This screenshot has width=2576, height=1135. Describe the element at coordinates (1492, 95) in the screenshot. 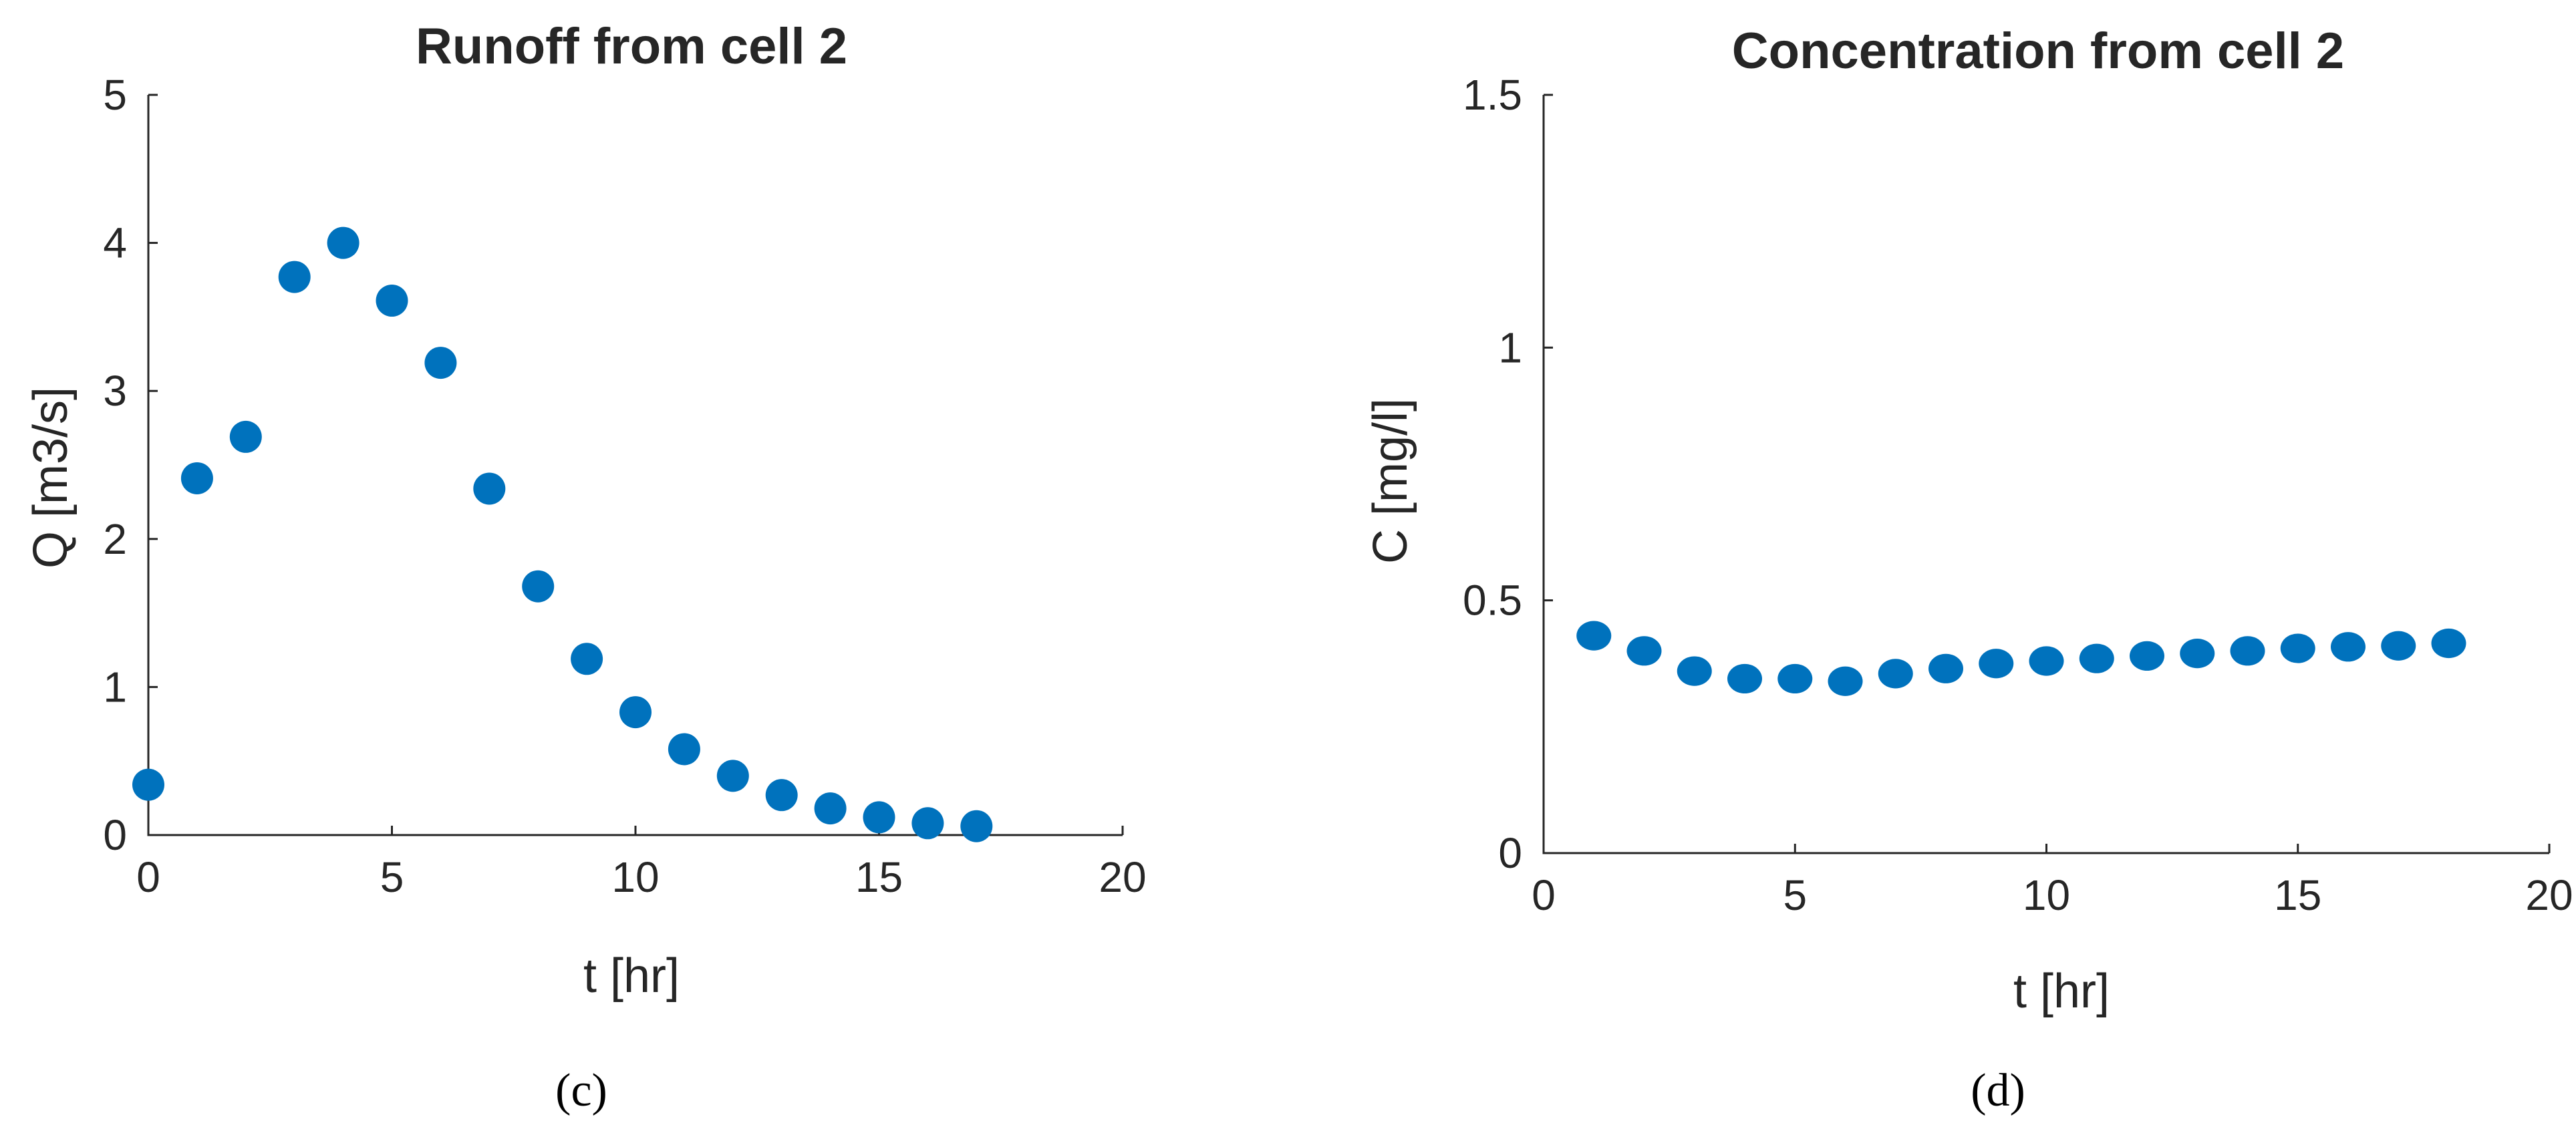

I see `concentration-y-tick-label: 1.5` at that location.